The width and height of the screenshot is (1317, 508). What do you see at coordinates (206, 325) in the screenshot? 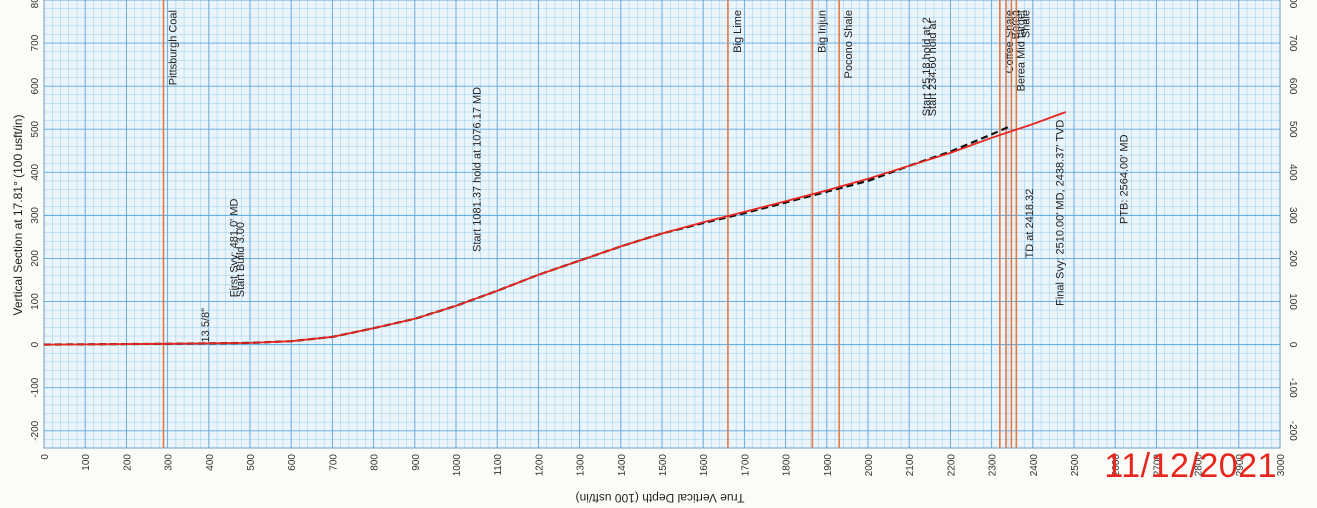
I see `annotation-label: 13 5/8"` at bounding box center [206, 325].